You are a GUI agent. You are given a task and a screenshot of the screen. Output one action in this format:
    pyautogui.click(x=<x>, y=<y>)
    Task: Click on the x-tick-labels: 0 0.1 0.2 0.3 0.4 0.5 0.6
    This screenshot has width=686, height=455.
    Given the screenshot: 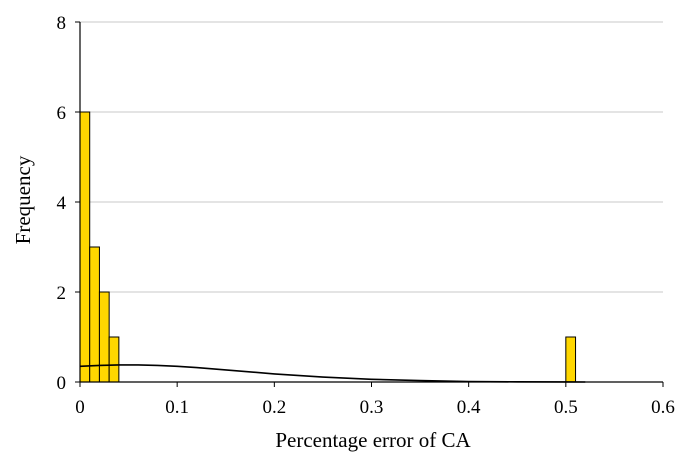 What is the action you would take?
    pyautogui.click(x=375, y=407)
    